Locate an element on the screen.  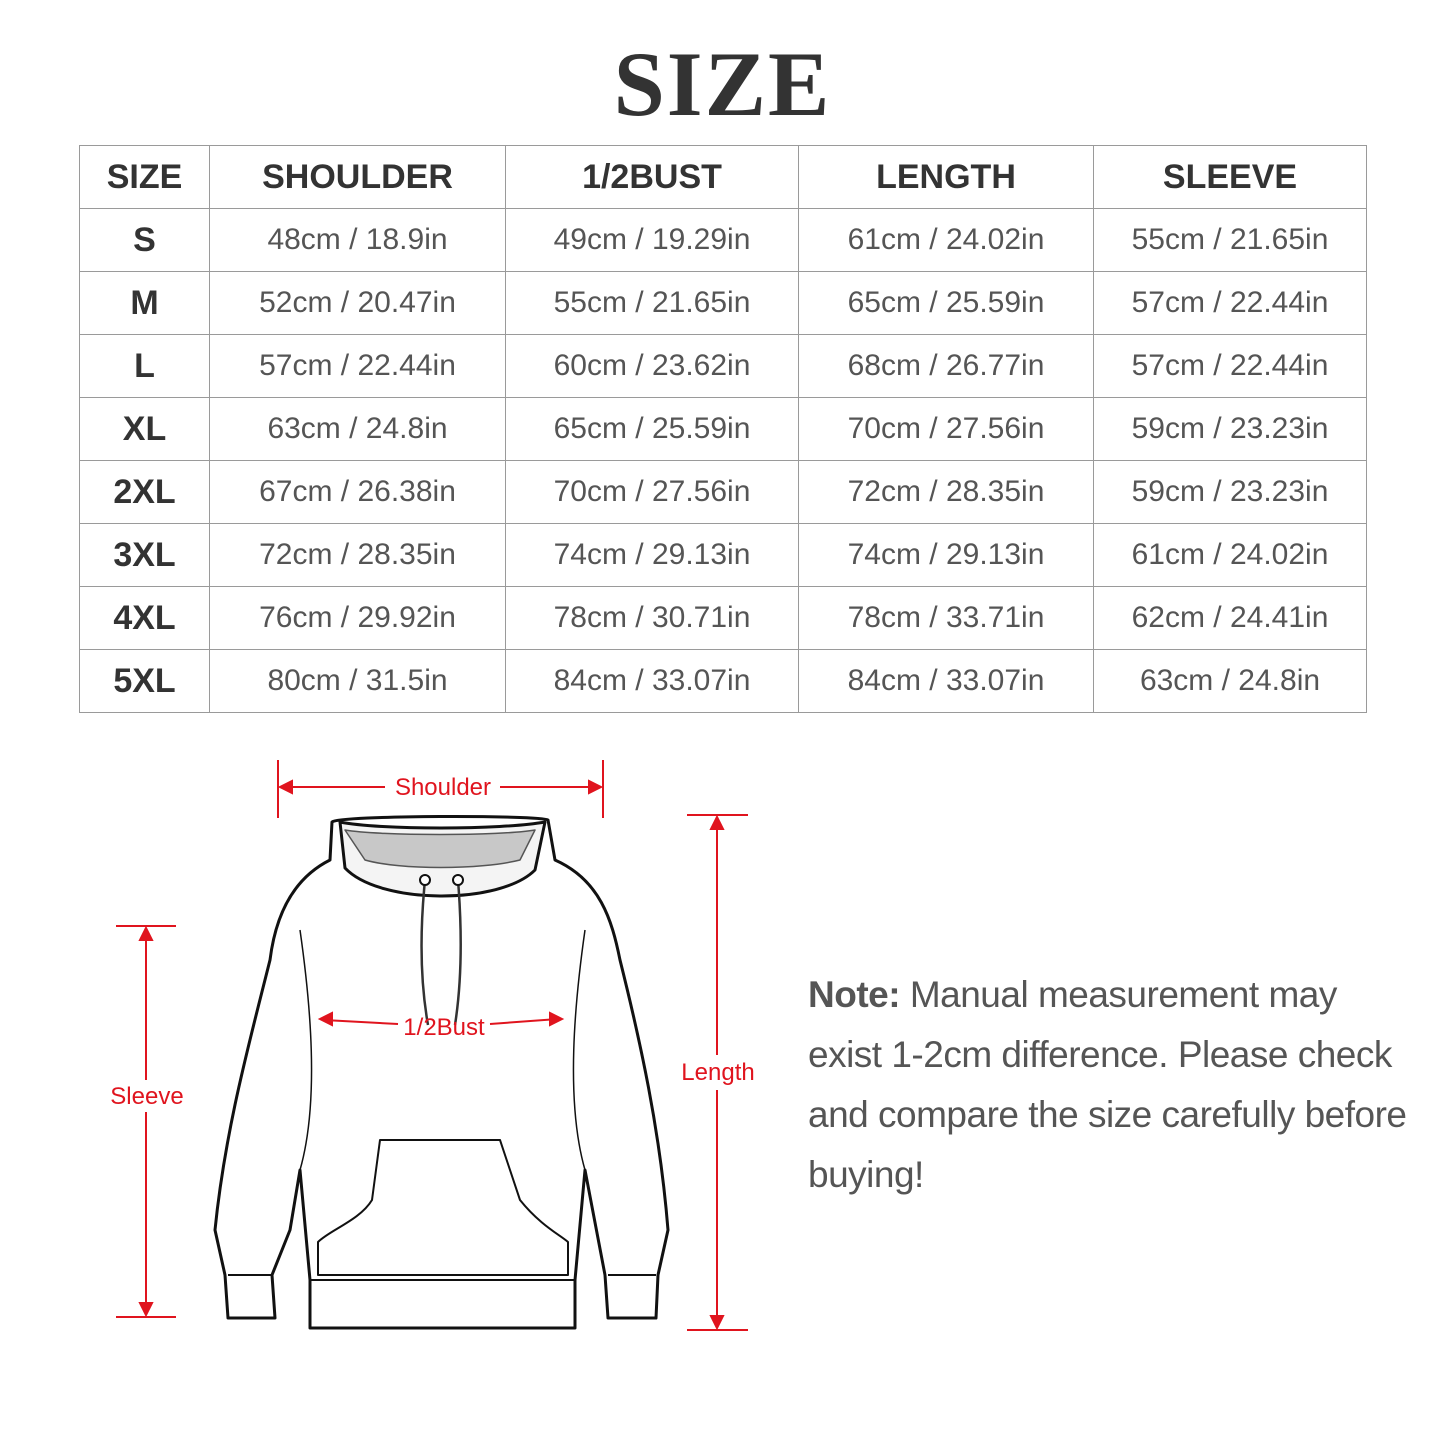
column-header: SLEEVE is located at coordinates (1230, 177).